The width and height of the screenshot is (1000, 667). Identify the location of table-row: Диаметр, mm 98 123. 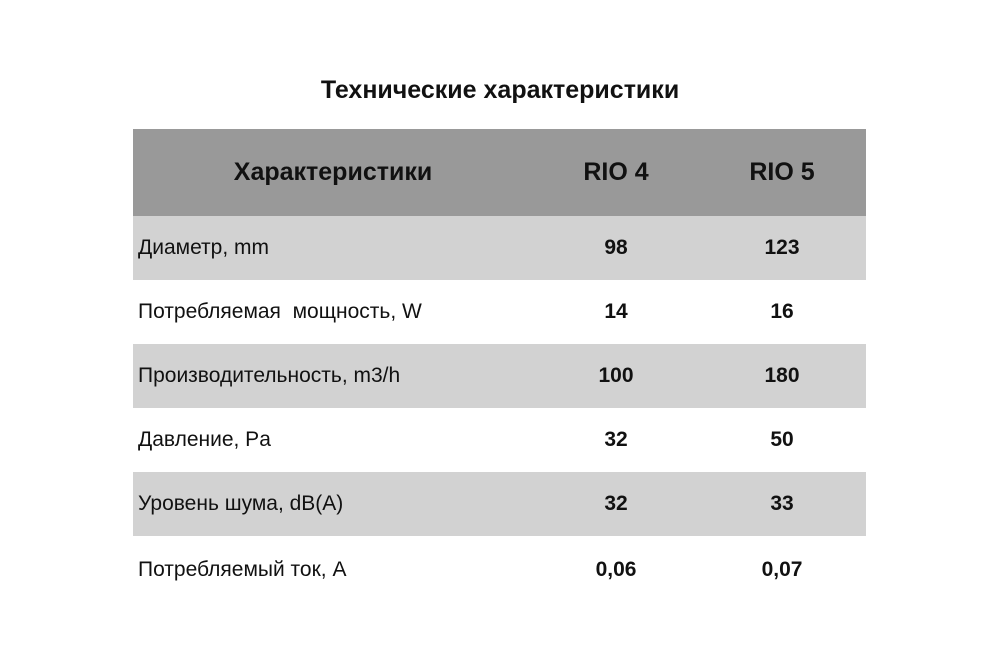
(499, 248).